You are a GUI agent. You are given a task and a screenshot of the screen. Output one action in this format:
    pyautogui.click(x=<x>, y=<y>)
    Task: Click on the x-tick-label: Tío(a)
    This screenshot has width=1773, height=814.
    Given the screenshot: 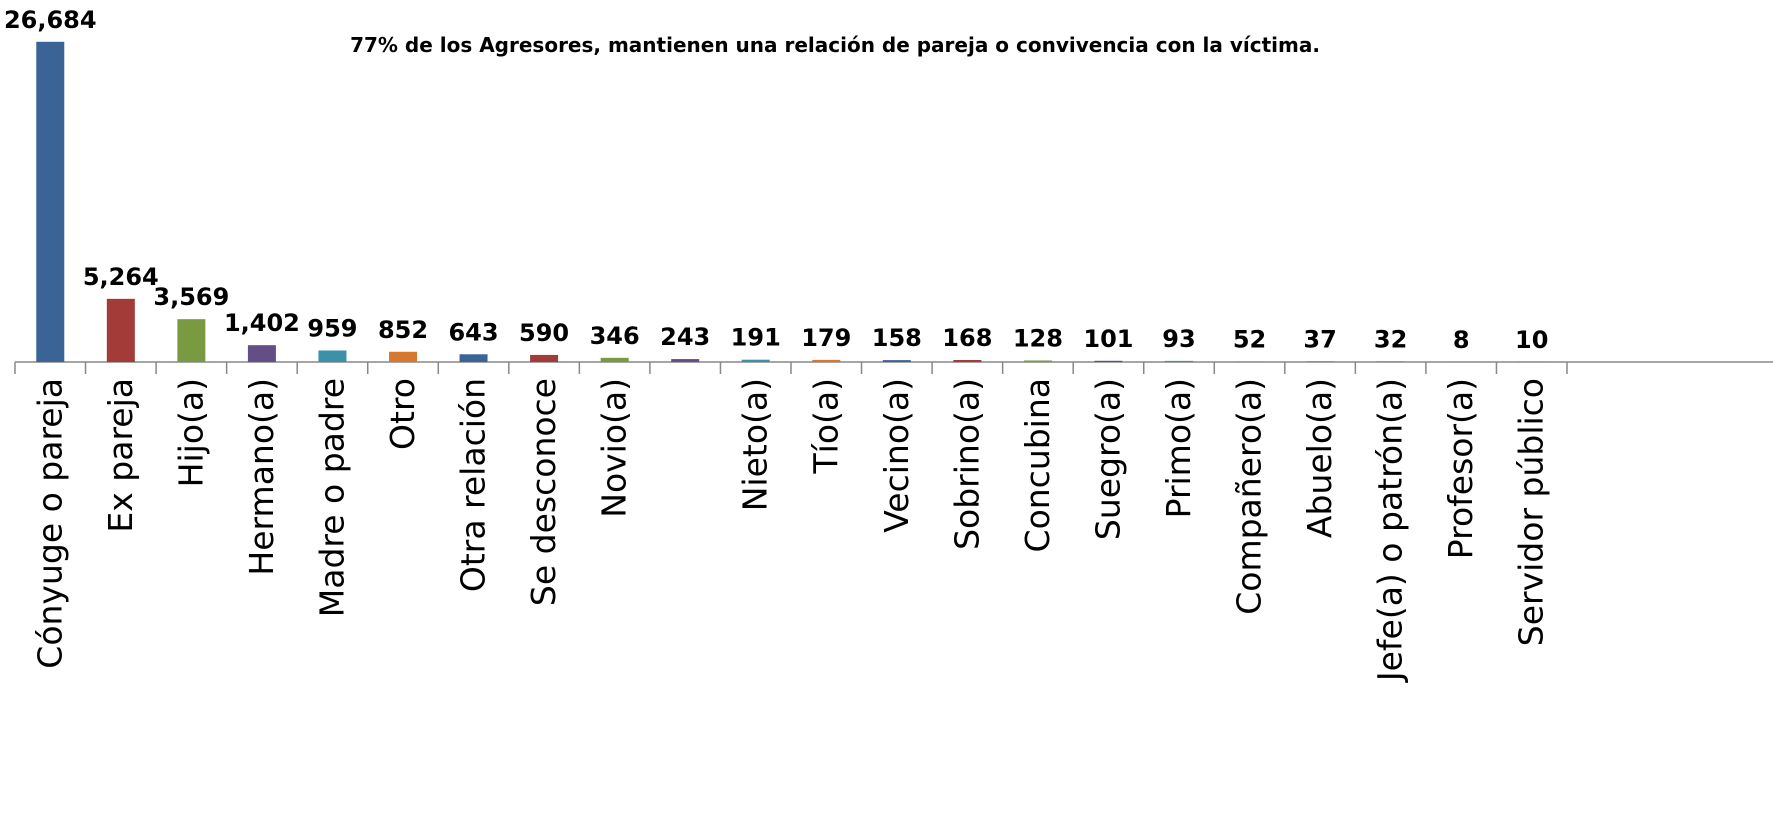 What is the action you would take?
    pyautogui.click(x=825, y=426)
    